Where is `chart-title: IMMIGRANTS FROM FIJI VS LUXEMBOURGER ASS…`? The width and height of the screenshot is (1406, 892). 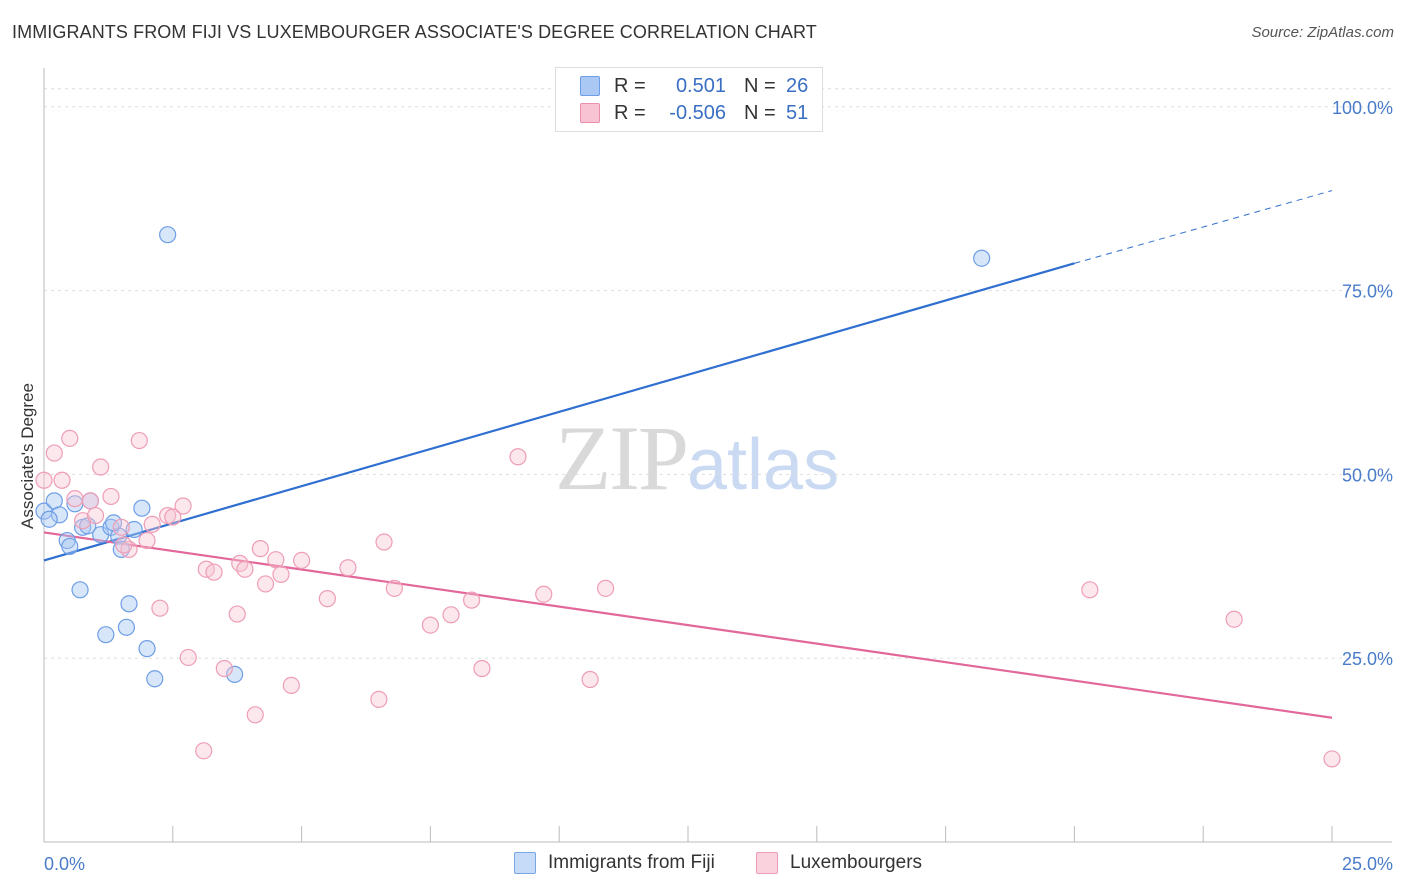 chart-title: IMMIGRANTS FROM FIJI VS LUXEMBOURGER ASS… is located at coordinates (414, 32).